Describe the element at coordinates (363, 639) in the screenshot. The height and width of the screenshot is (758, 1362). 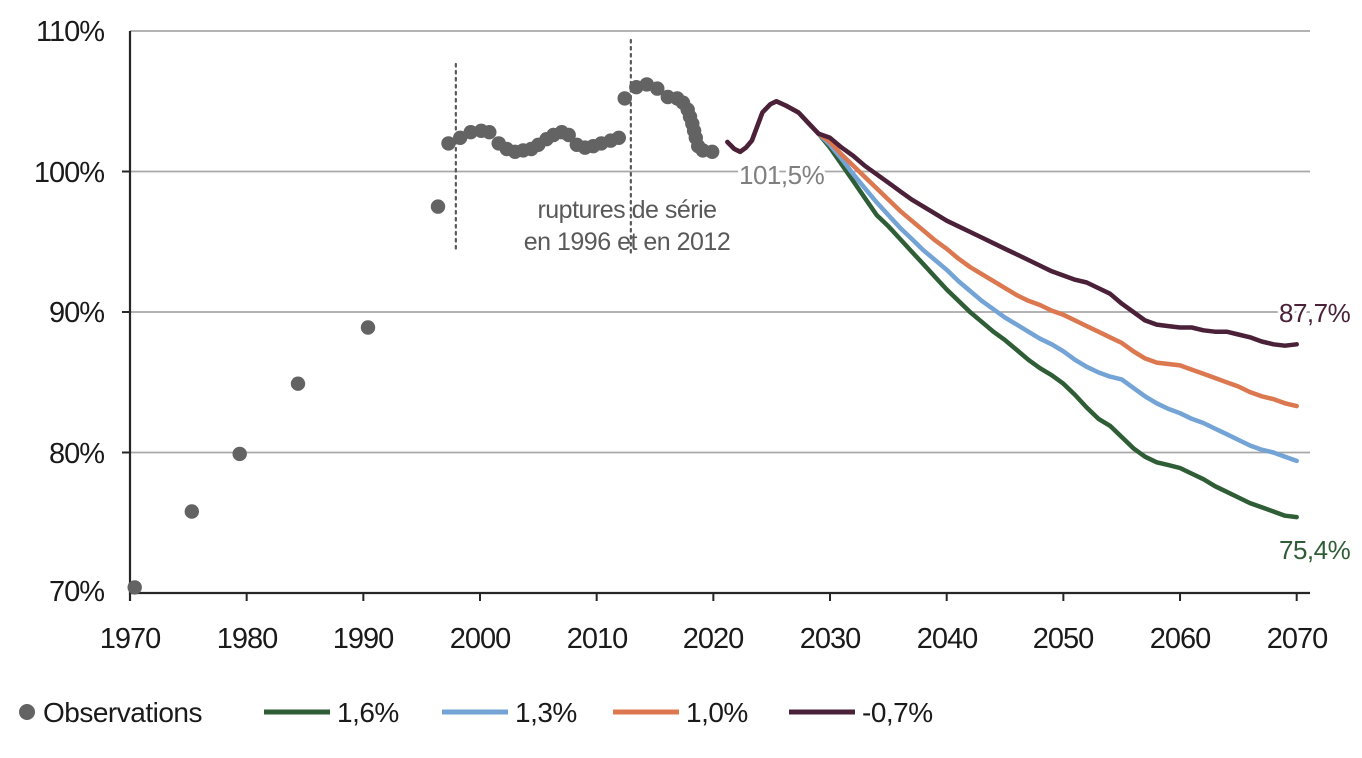
I see `x-tick-label-1990: 1990` at that location.